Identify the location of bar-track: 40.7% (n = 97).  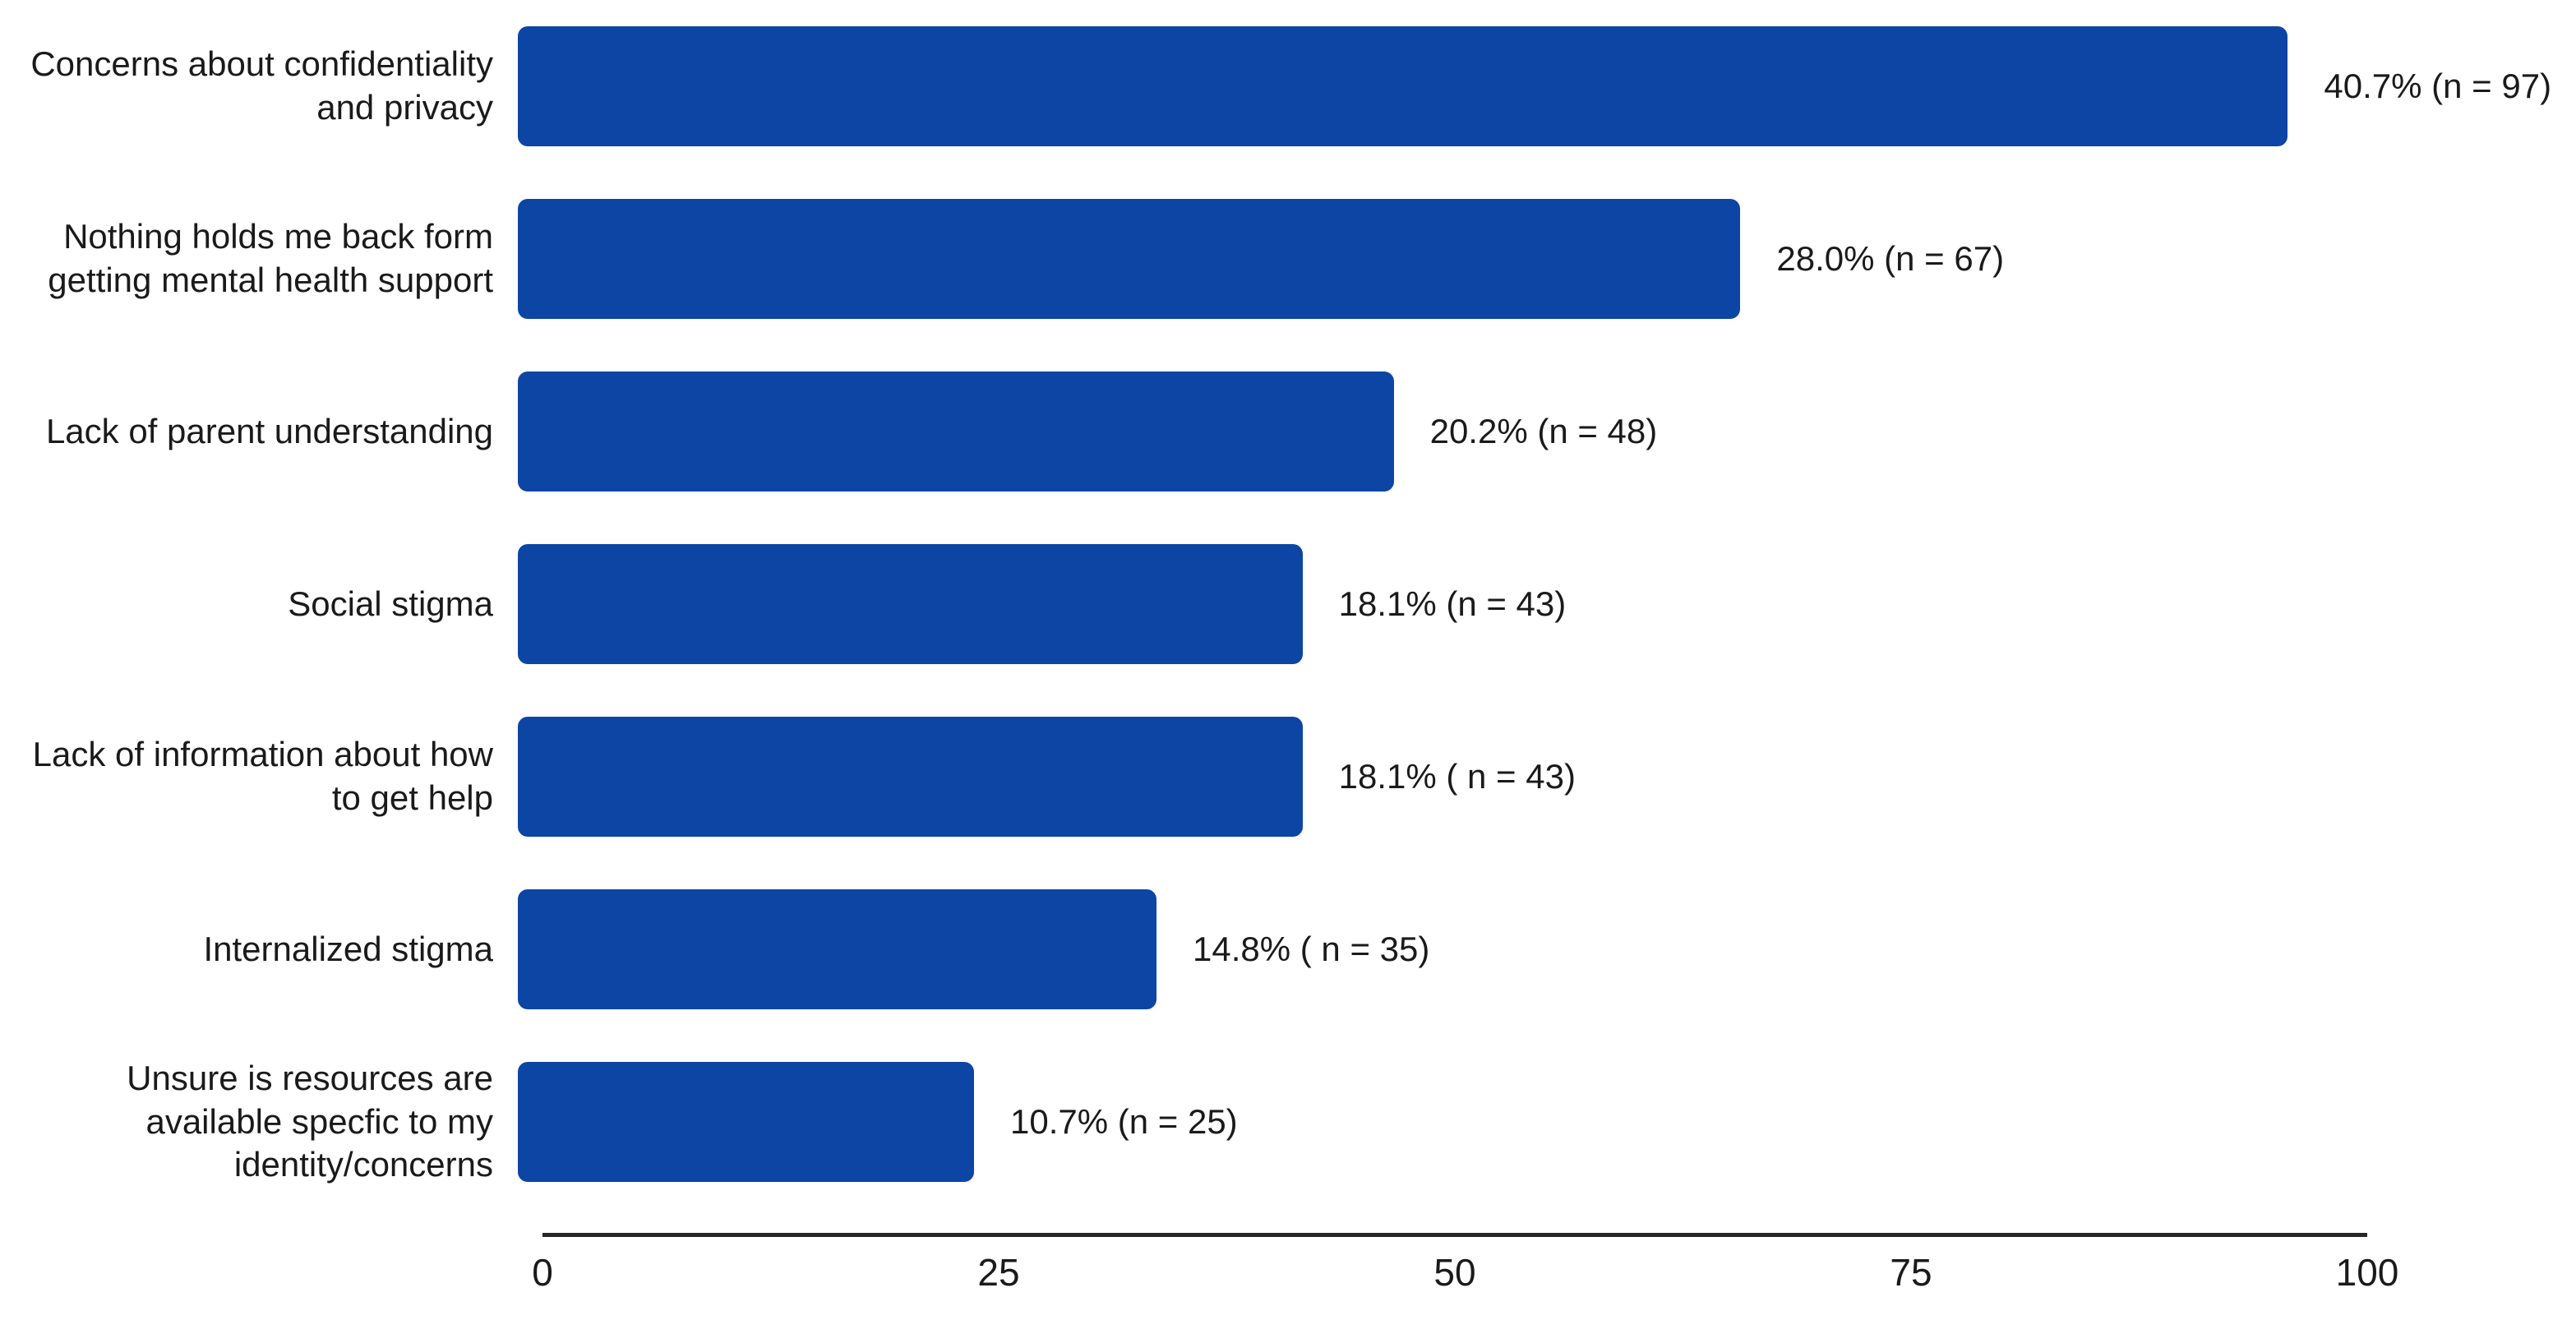
(1534, 86).